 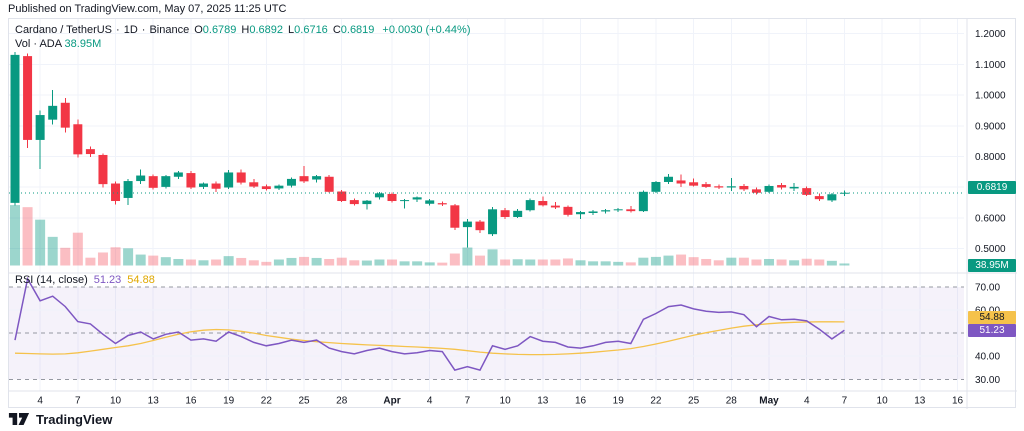 I want to click on rsi-legend: RSI (14, close) 51.23 54.88, so click(x=85, y=280).